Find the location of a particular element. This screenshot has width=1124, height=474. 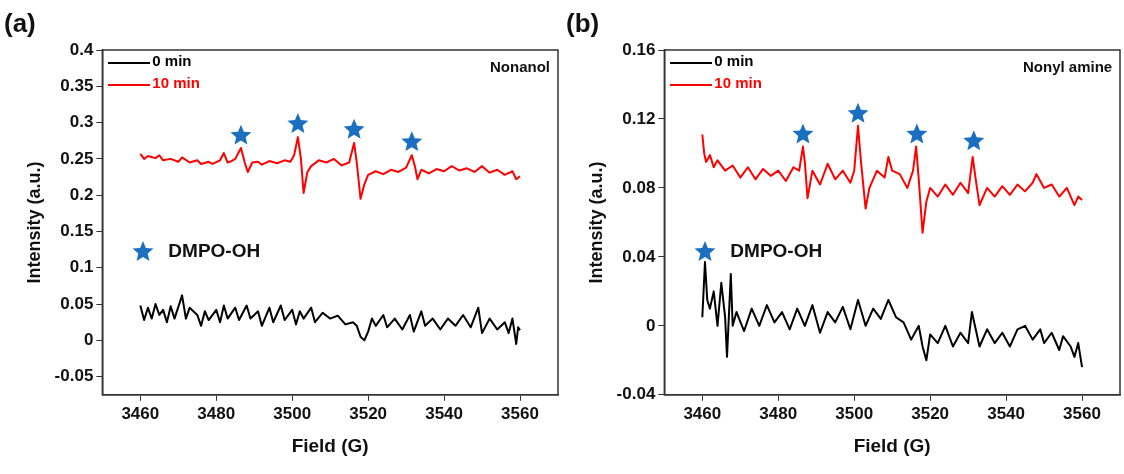

y-tick-label: 0.05 is located at coordinates (77, 303).